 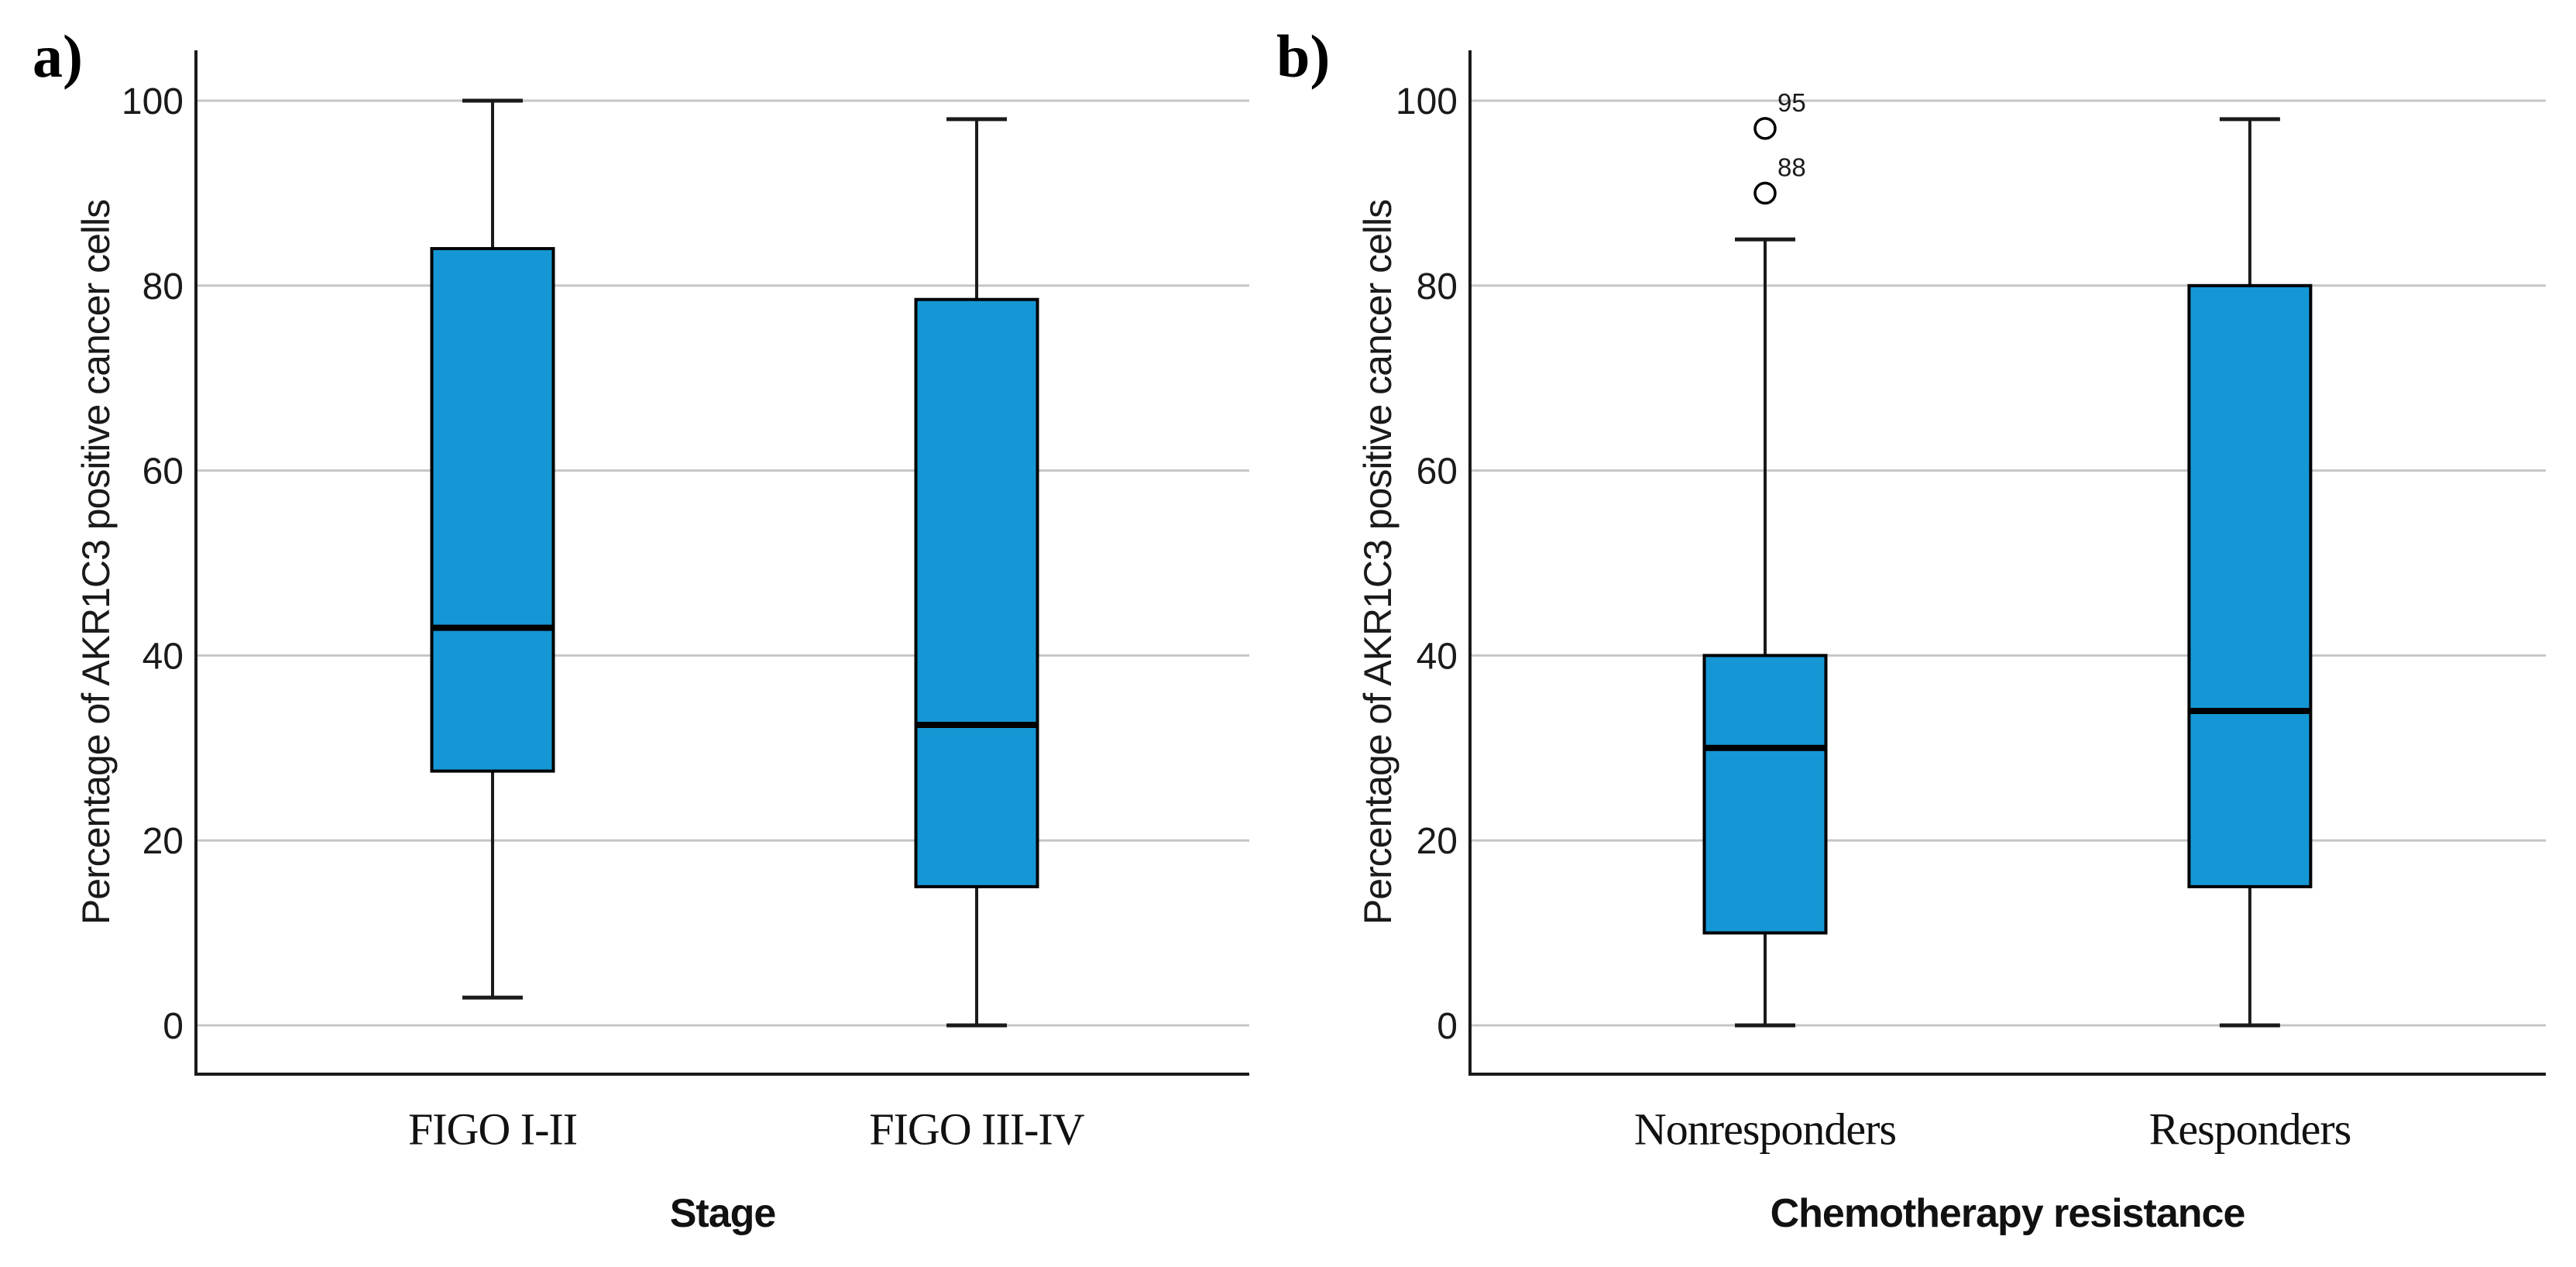 What do you see at coordinates (492, 1129) in the screenshot?
I see `panel-a-category-figo-1-2: FIGO I-II` at bounding box center [492, 1129].